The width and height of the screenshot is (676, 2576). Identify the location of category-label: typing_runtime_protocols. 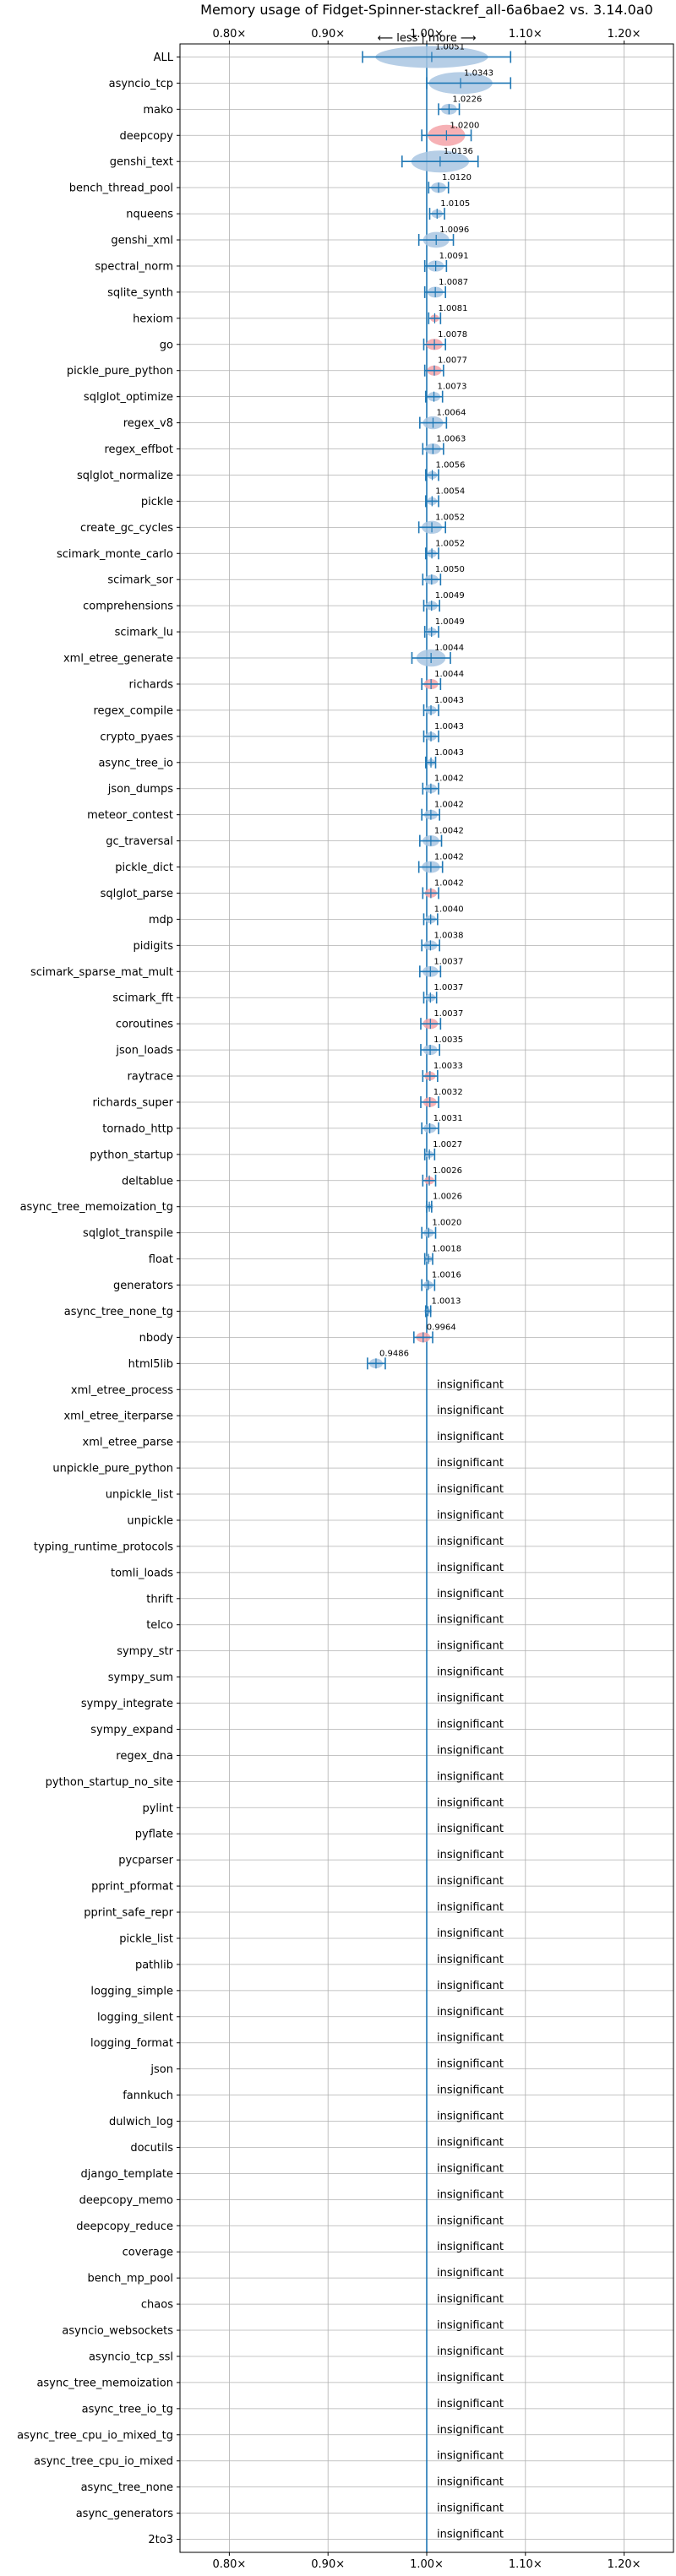
(103, 1547).